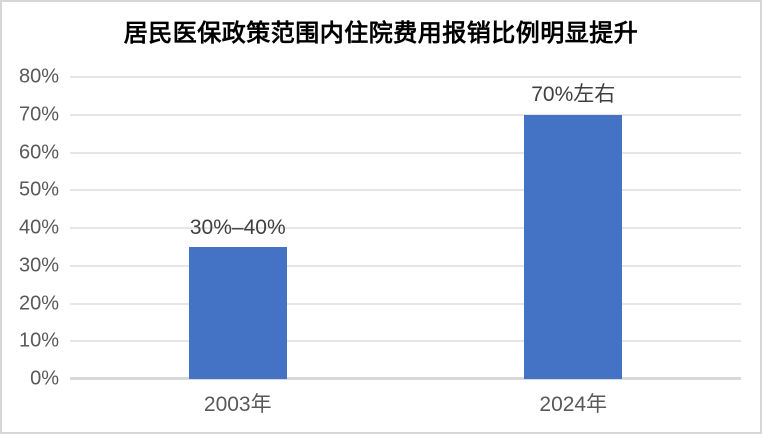 The image size is (762, 434). Describe the element at coordinates (38, 152) in the screenshot. I see `y-tick-label: 60%` at that location.